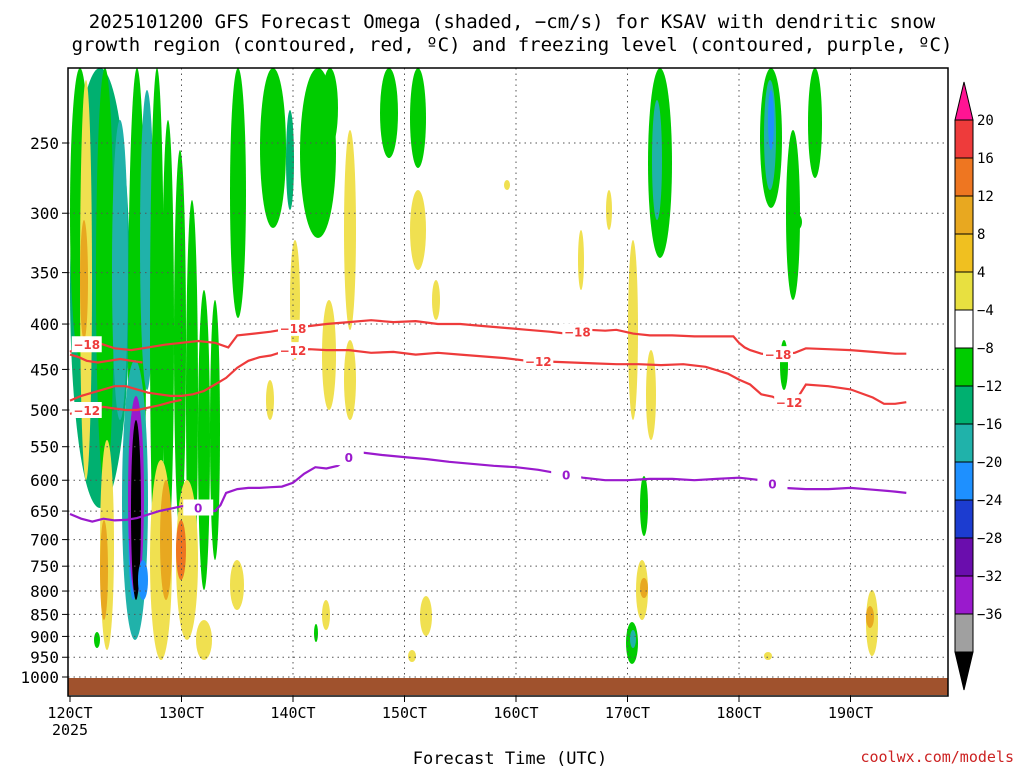 The image size is (1024, 768). I want to click on x-tick-label: 180CT, so click(738, 713).